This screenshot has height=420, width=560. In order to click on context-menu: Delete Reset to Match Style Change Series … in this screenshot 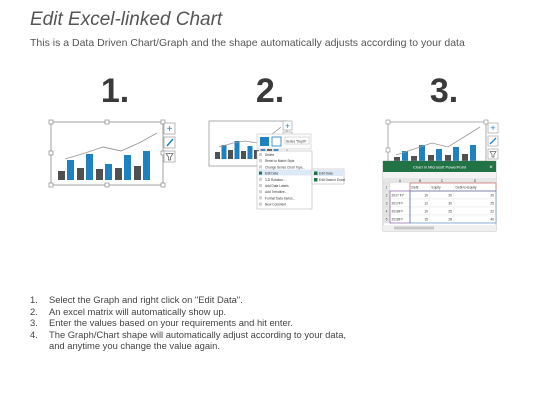, I will do `click(284, 180)`.